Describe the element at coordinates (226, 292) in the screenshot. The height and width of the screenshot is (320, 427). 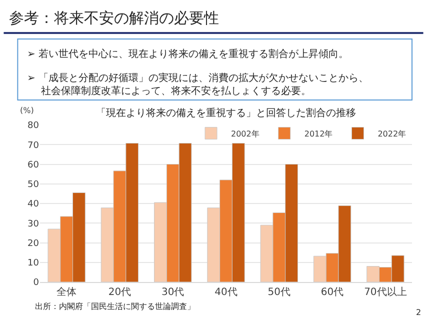
I see `x-tick-label: 40代` at that location.